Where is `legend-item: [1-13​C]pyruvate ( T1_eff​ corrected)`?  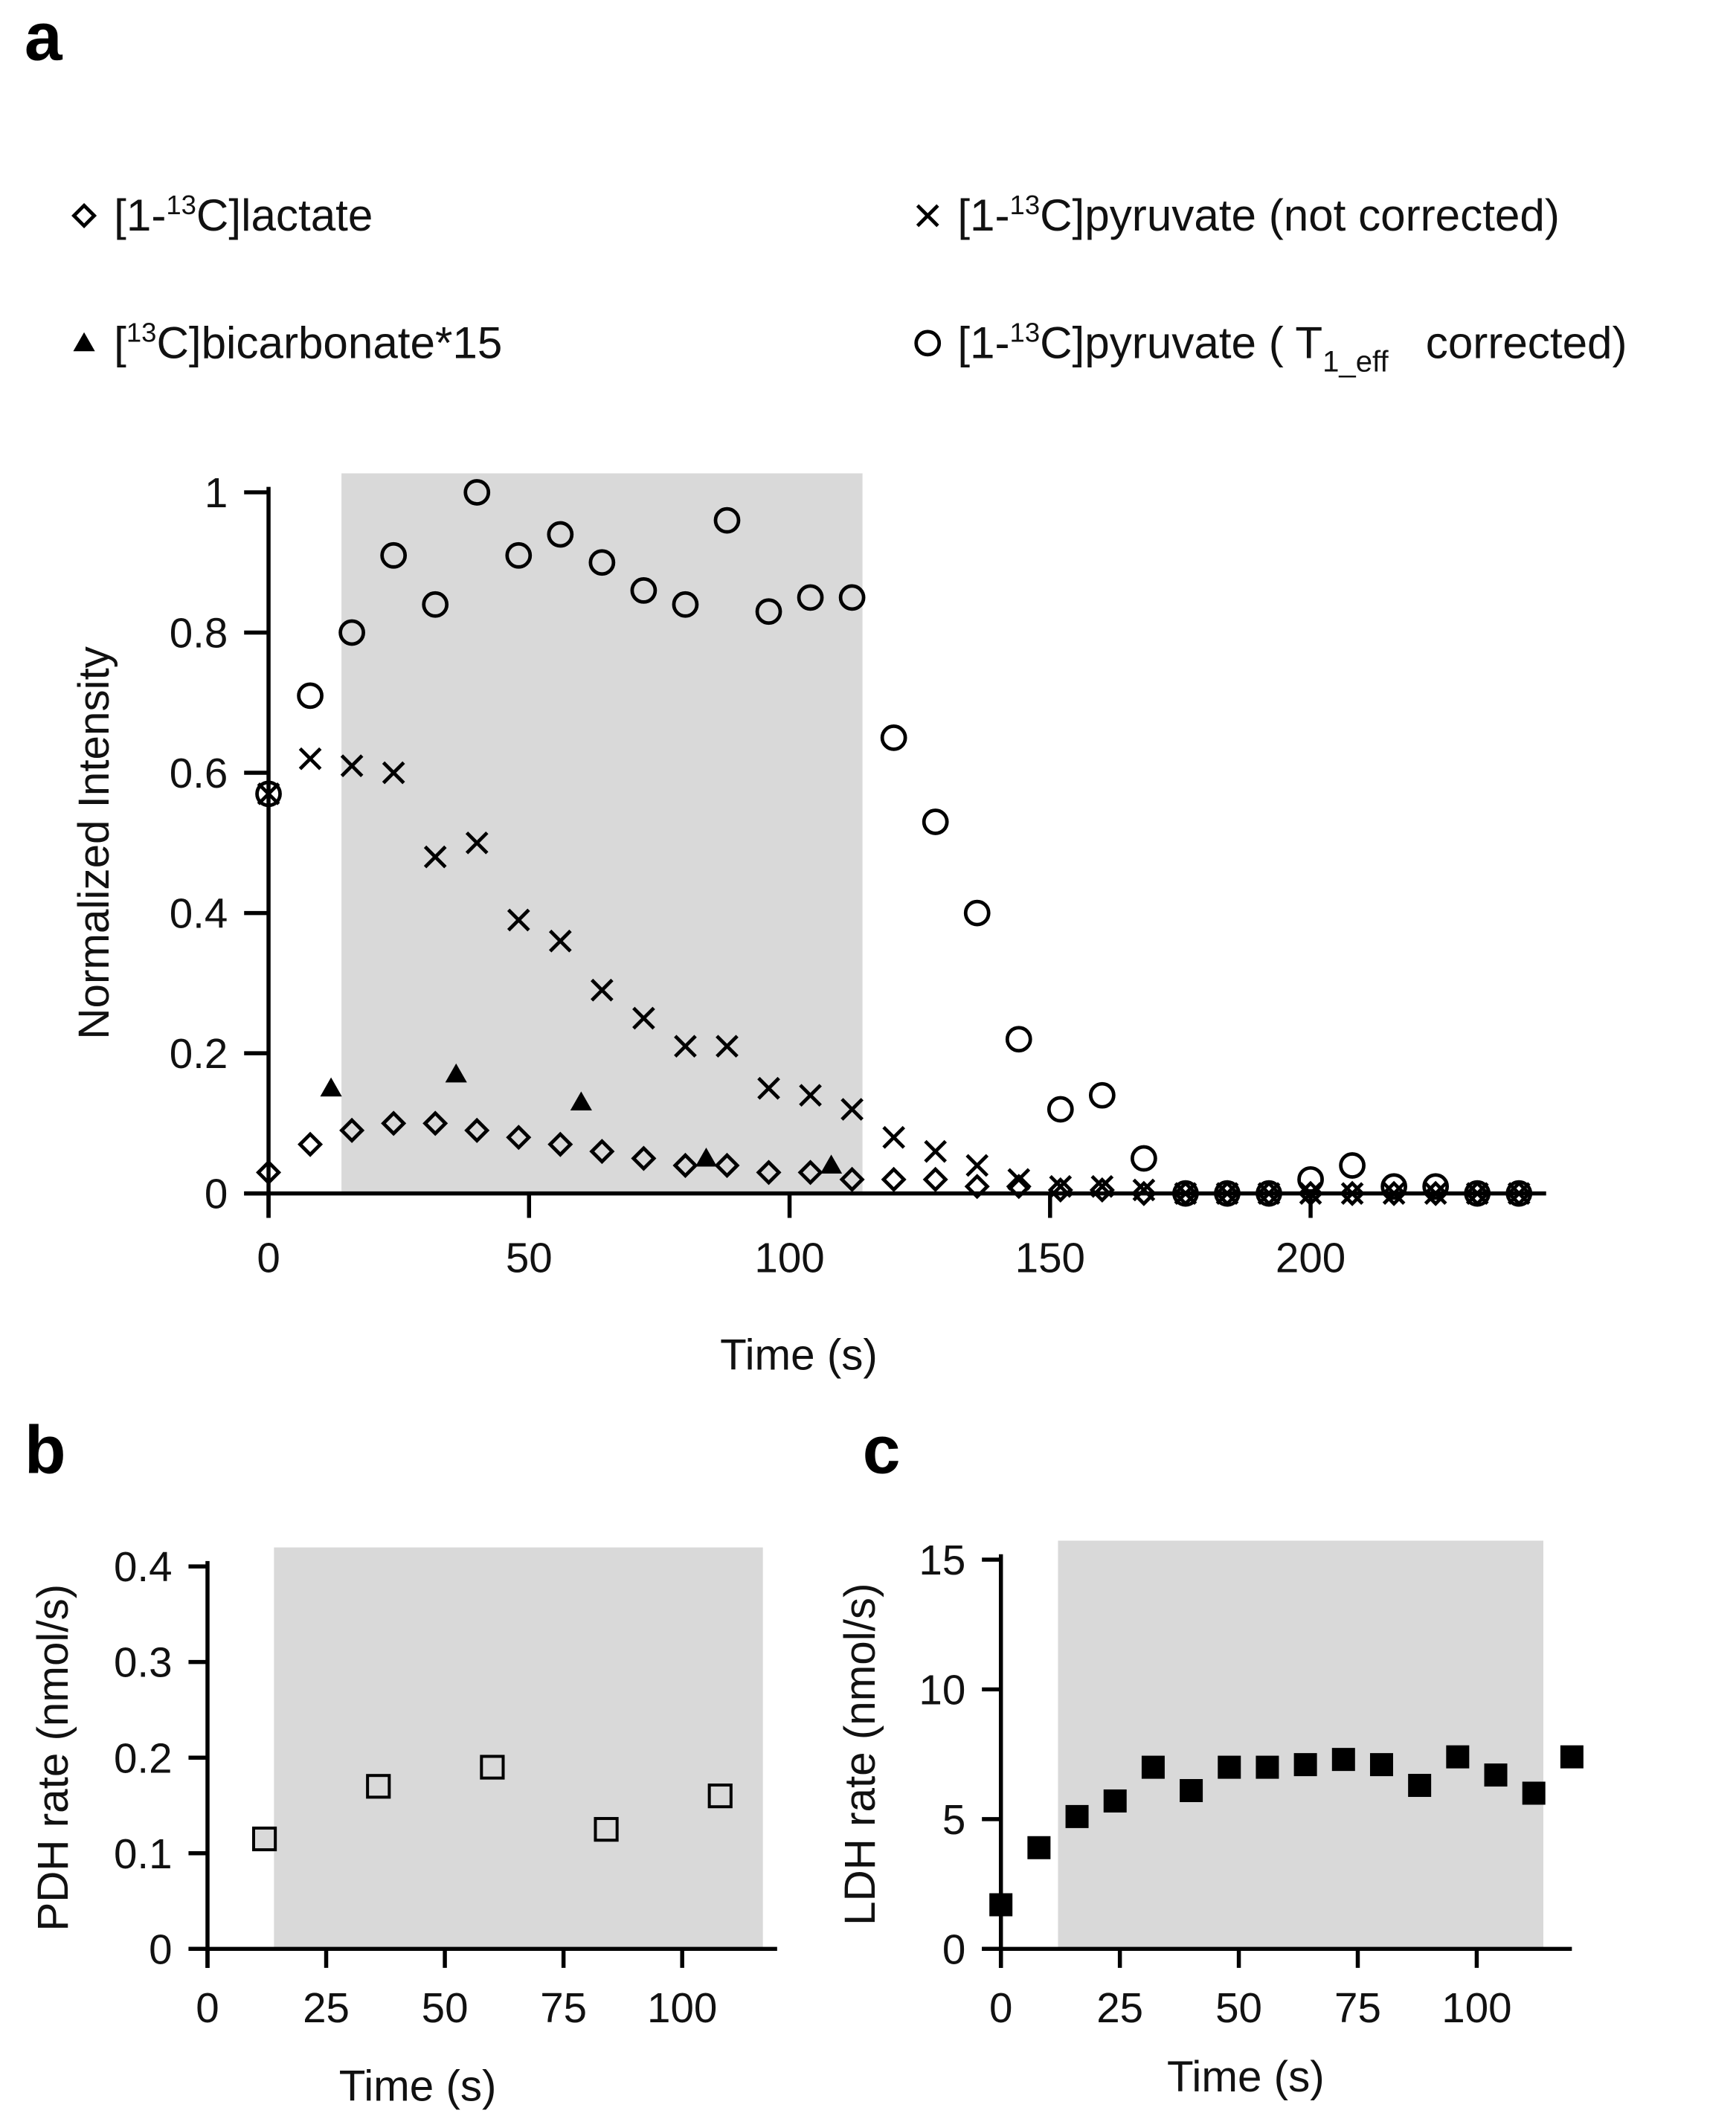 legend-item: [1-13​C]pyruvate ( T1_eff​ corrected) is located at coordinates (1270, 348).